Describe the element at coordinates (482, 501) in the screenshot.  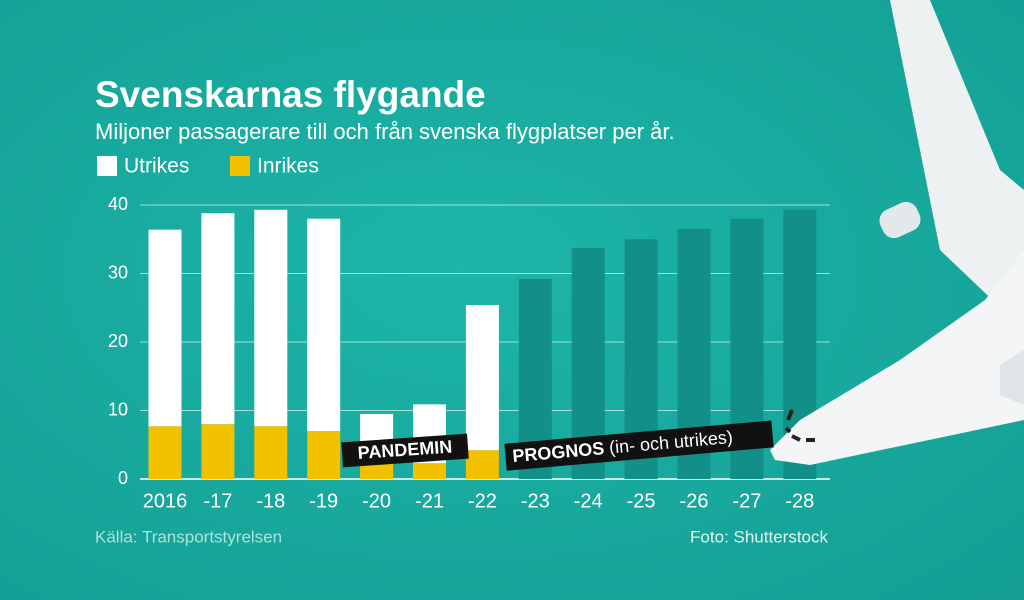
I see `x-tick-label: -22` at that location.